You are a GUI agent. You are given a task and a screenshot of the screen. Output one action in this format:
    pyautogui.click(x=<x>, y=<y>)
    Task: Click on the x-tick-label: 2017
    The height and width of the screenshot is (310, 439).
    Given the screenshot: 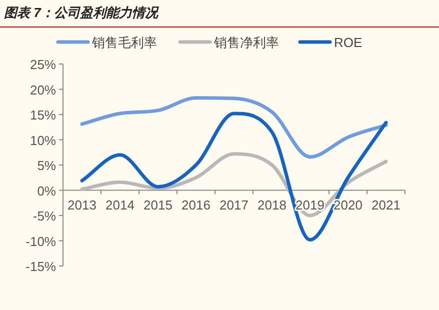 What is the action you would take?
    pyautogui.click(x=234, y=204)
    